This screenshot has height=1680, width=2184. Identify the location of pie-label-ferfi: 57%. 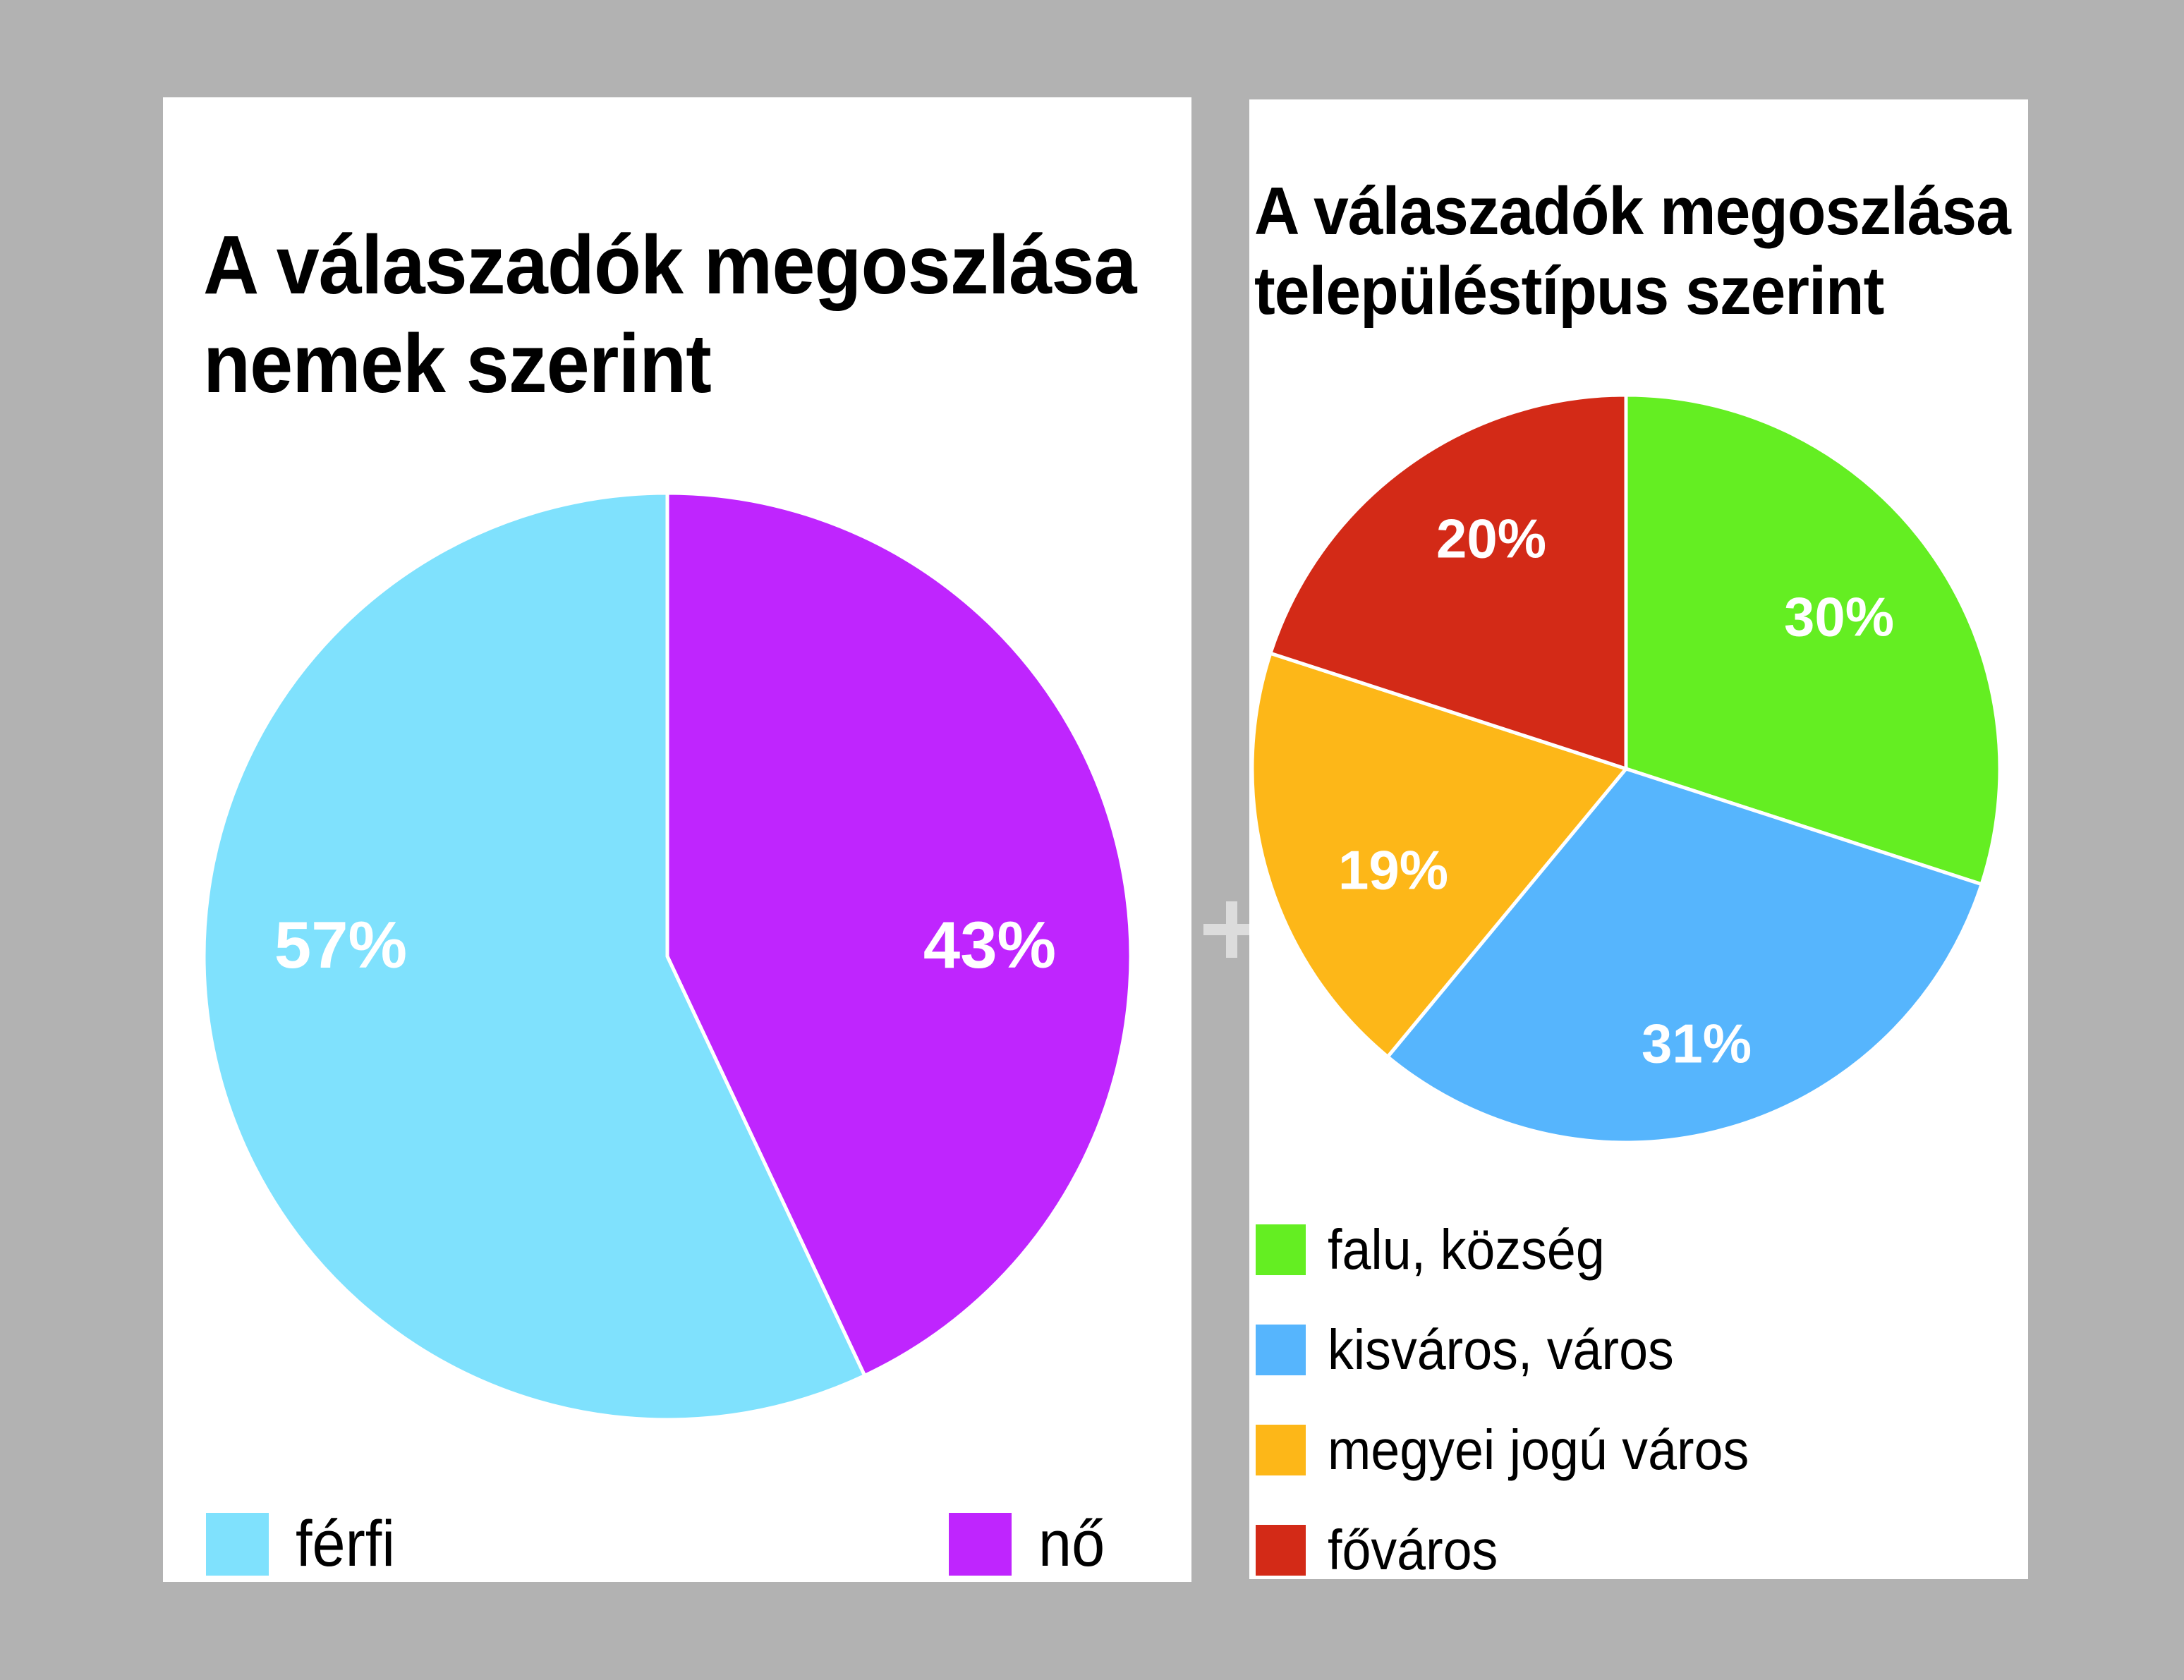
(341, 945).